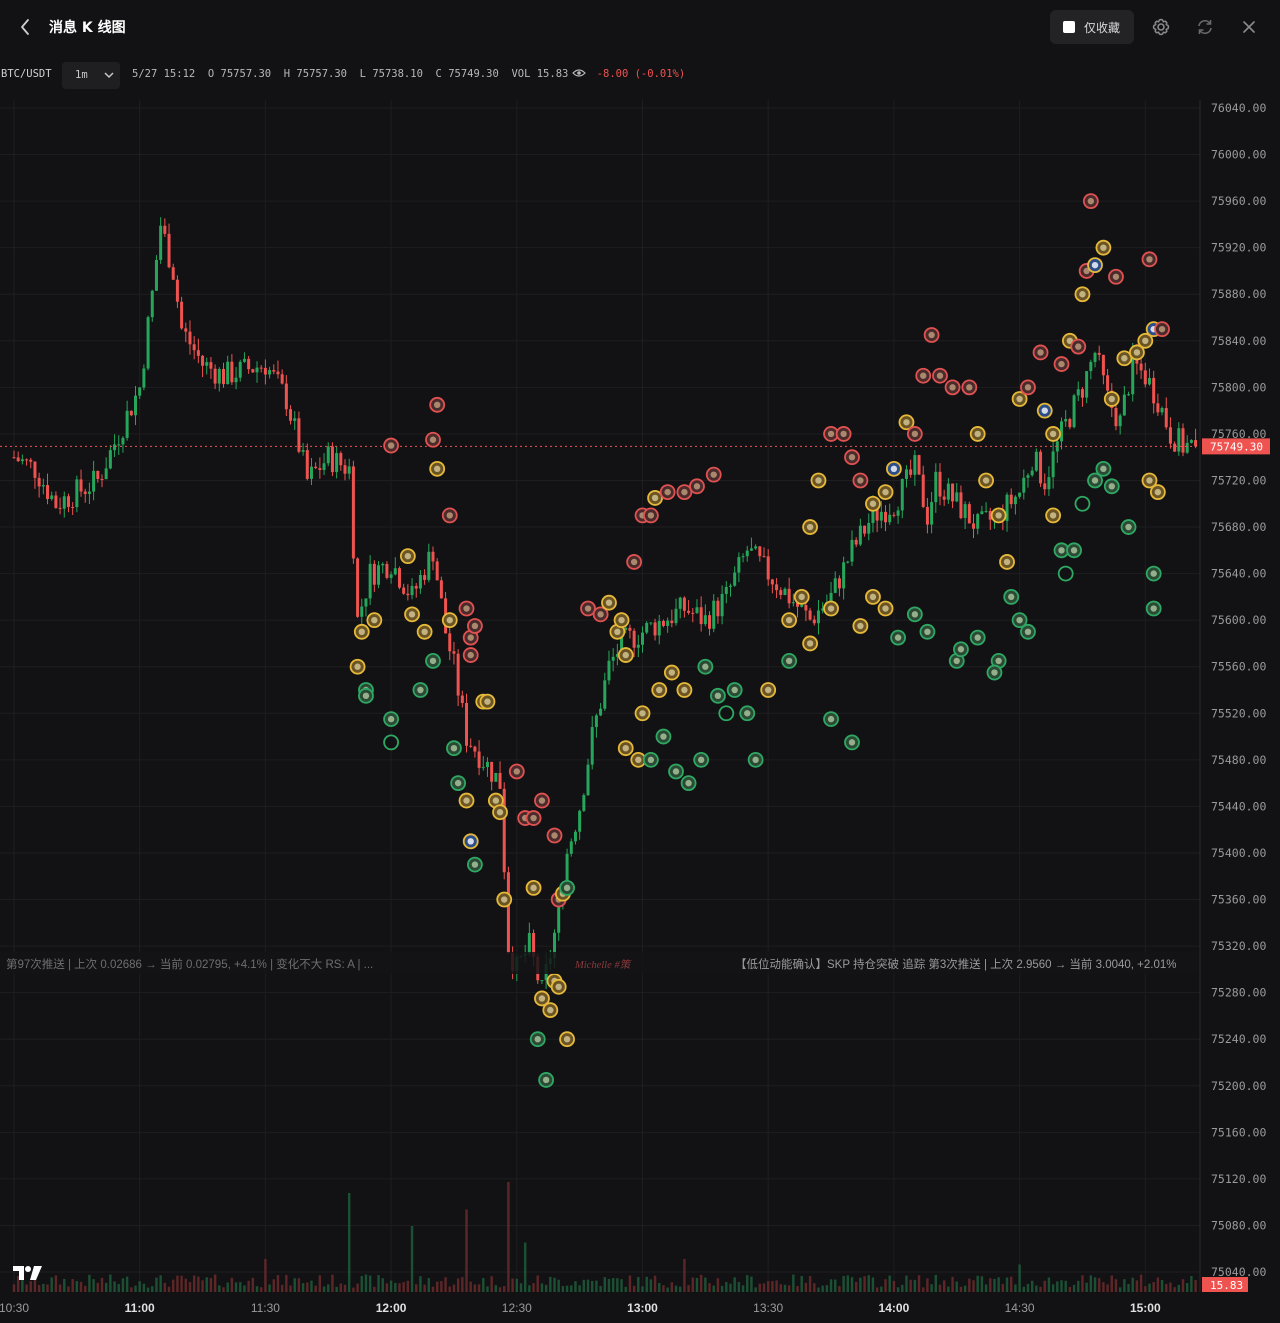 The image size is (1280, 1323). I want to click on interval-select: 1m, so click(91, 75).